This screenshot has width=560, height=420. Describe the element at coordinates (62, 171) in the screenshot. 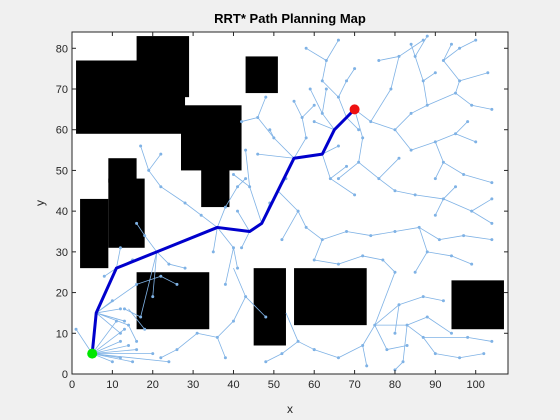

I see `y-tick-label: 50` at that location.